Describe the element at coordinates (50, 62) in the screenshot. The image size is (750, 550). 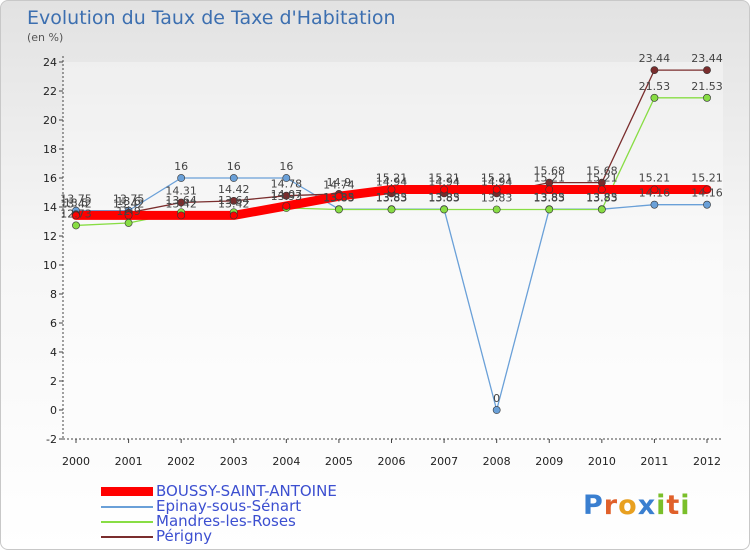
I see `y-tick-label: 24` at that location.